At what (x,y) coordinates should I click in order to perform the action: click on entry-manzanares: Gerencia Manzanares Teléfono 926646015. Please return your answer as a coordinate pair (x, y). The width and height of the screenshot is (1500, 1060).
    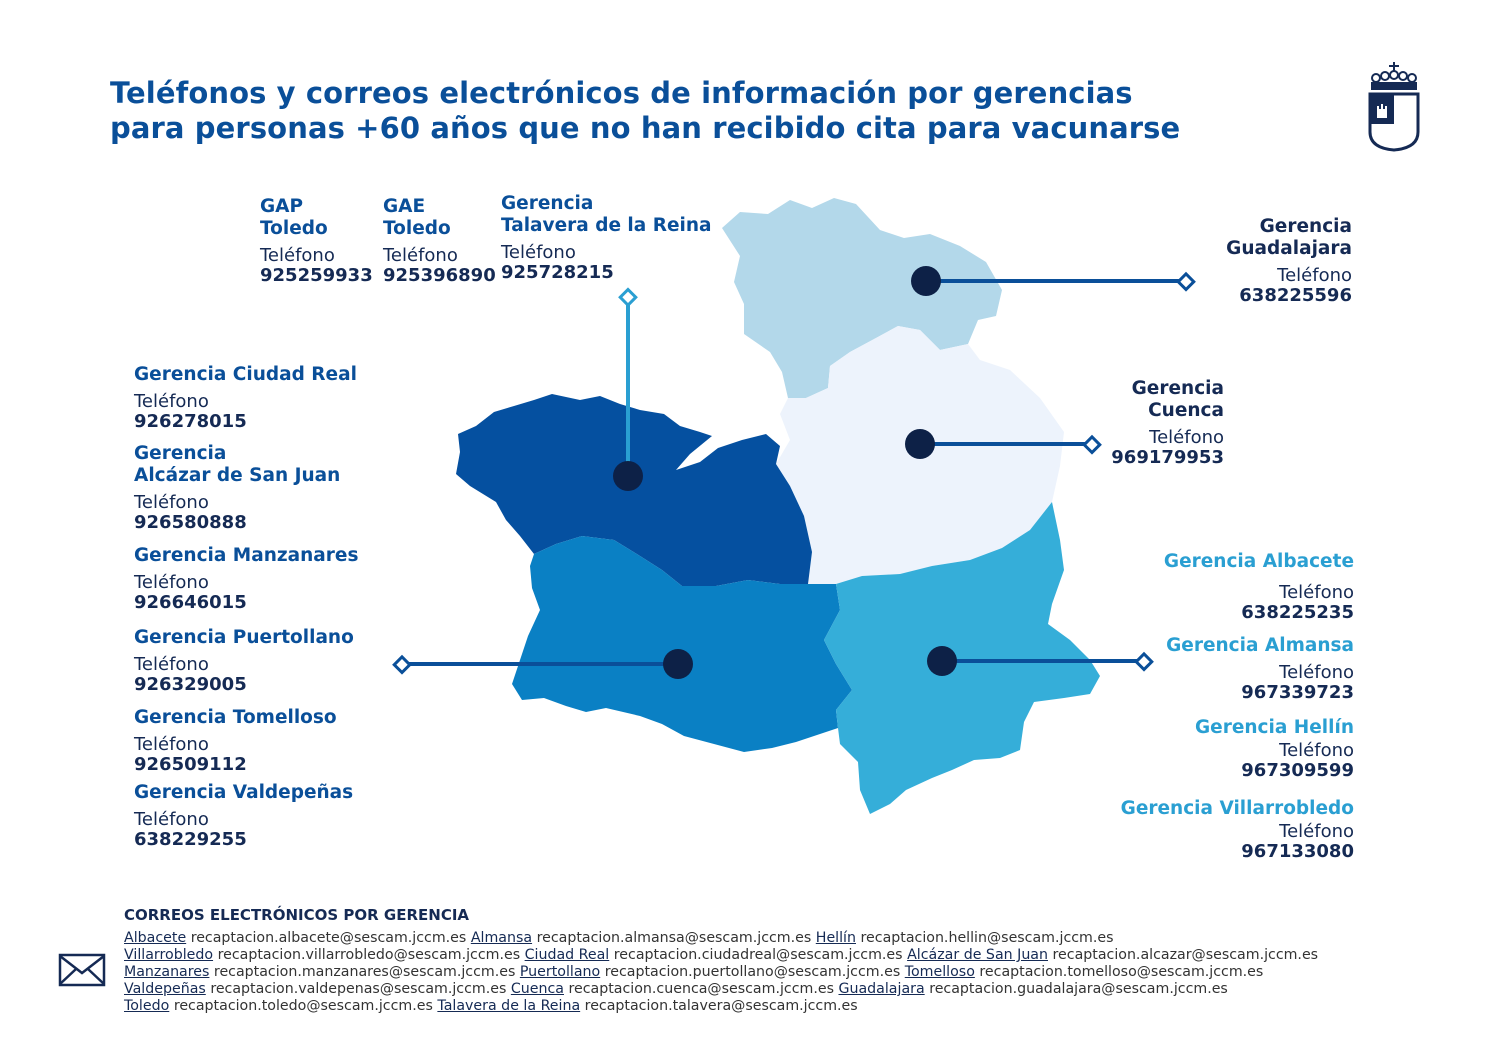
    Looking at the image, I should click on (246, 579).